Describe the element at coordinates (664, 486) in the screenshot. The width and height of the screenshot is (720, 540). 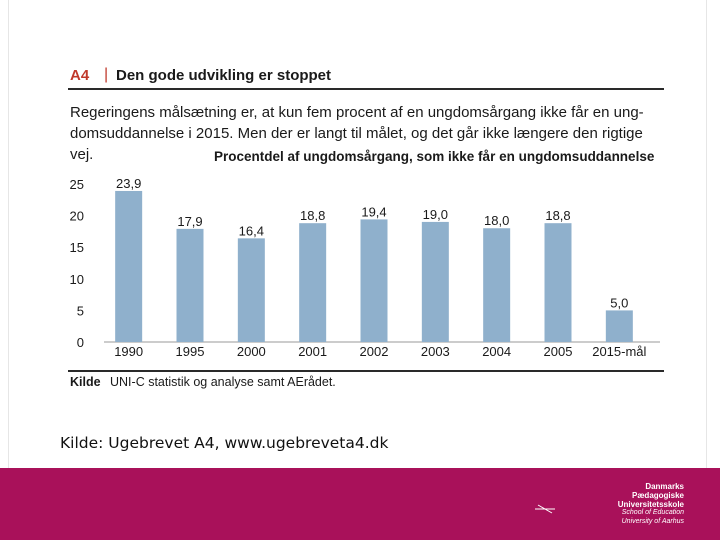
I see `logo-name-line: Danmarks` at that location.